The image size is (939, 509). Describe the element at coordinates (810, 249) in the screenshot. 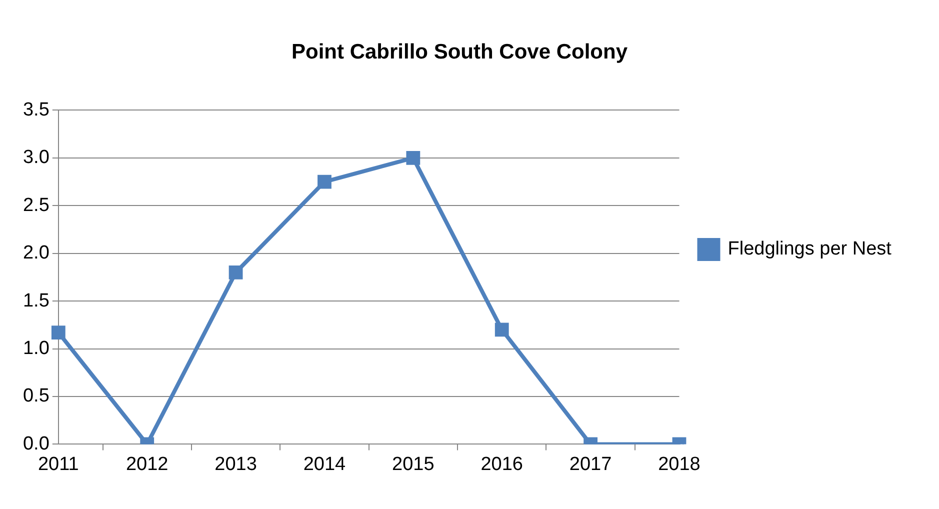

I see `legend-label: Fledglings per Nest` at that location.